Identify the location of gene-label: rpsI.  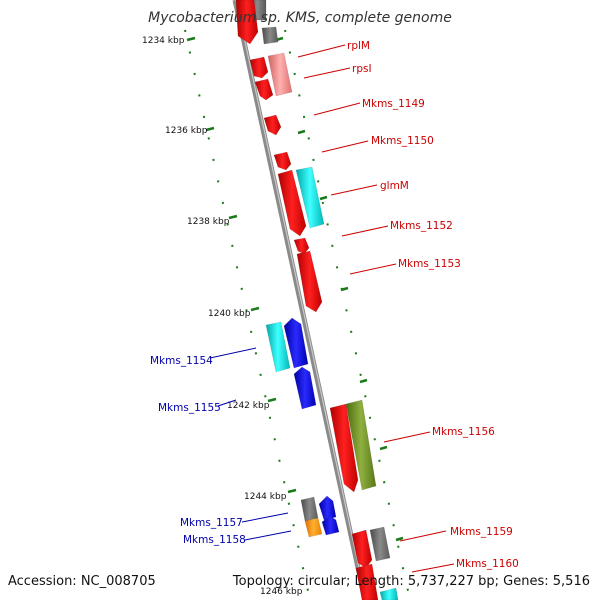
(362, 69).